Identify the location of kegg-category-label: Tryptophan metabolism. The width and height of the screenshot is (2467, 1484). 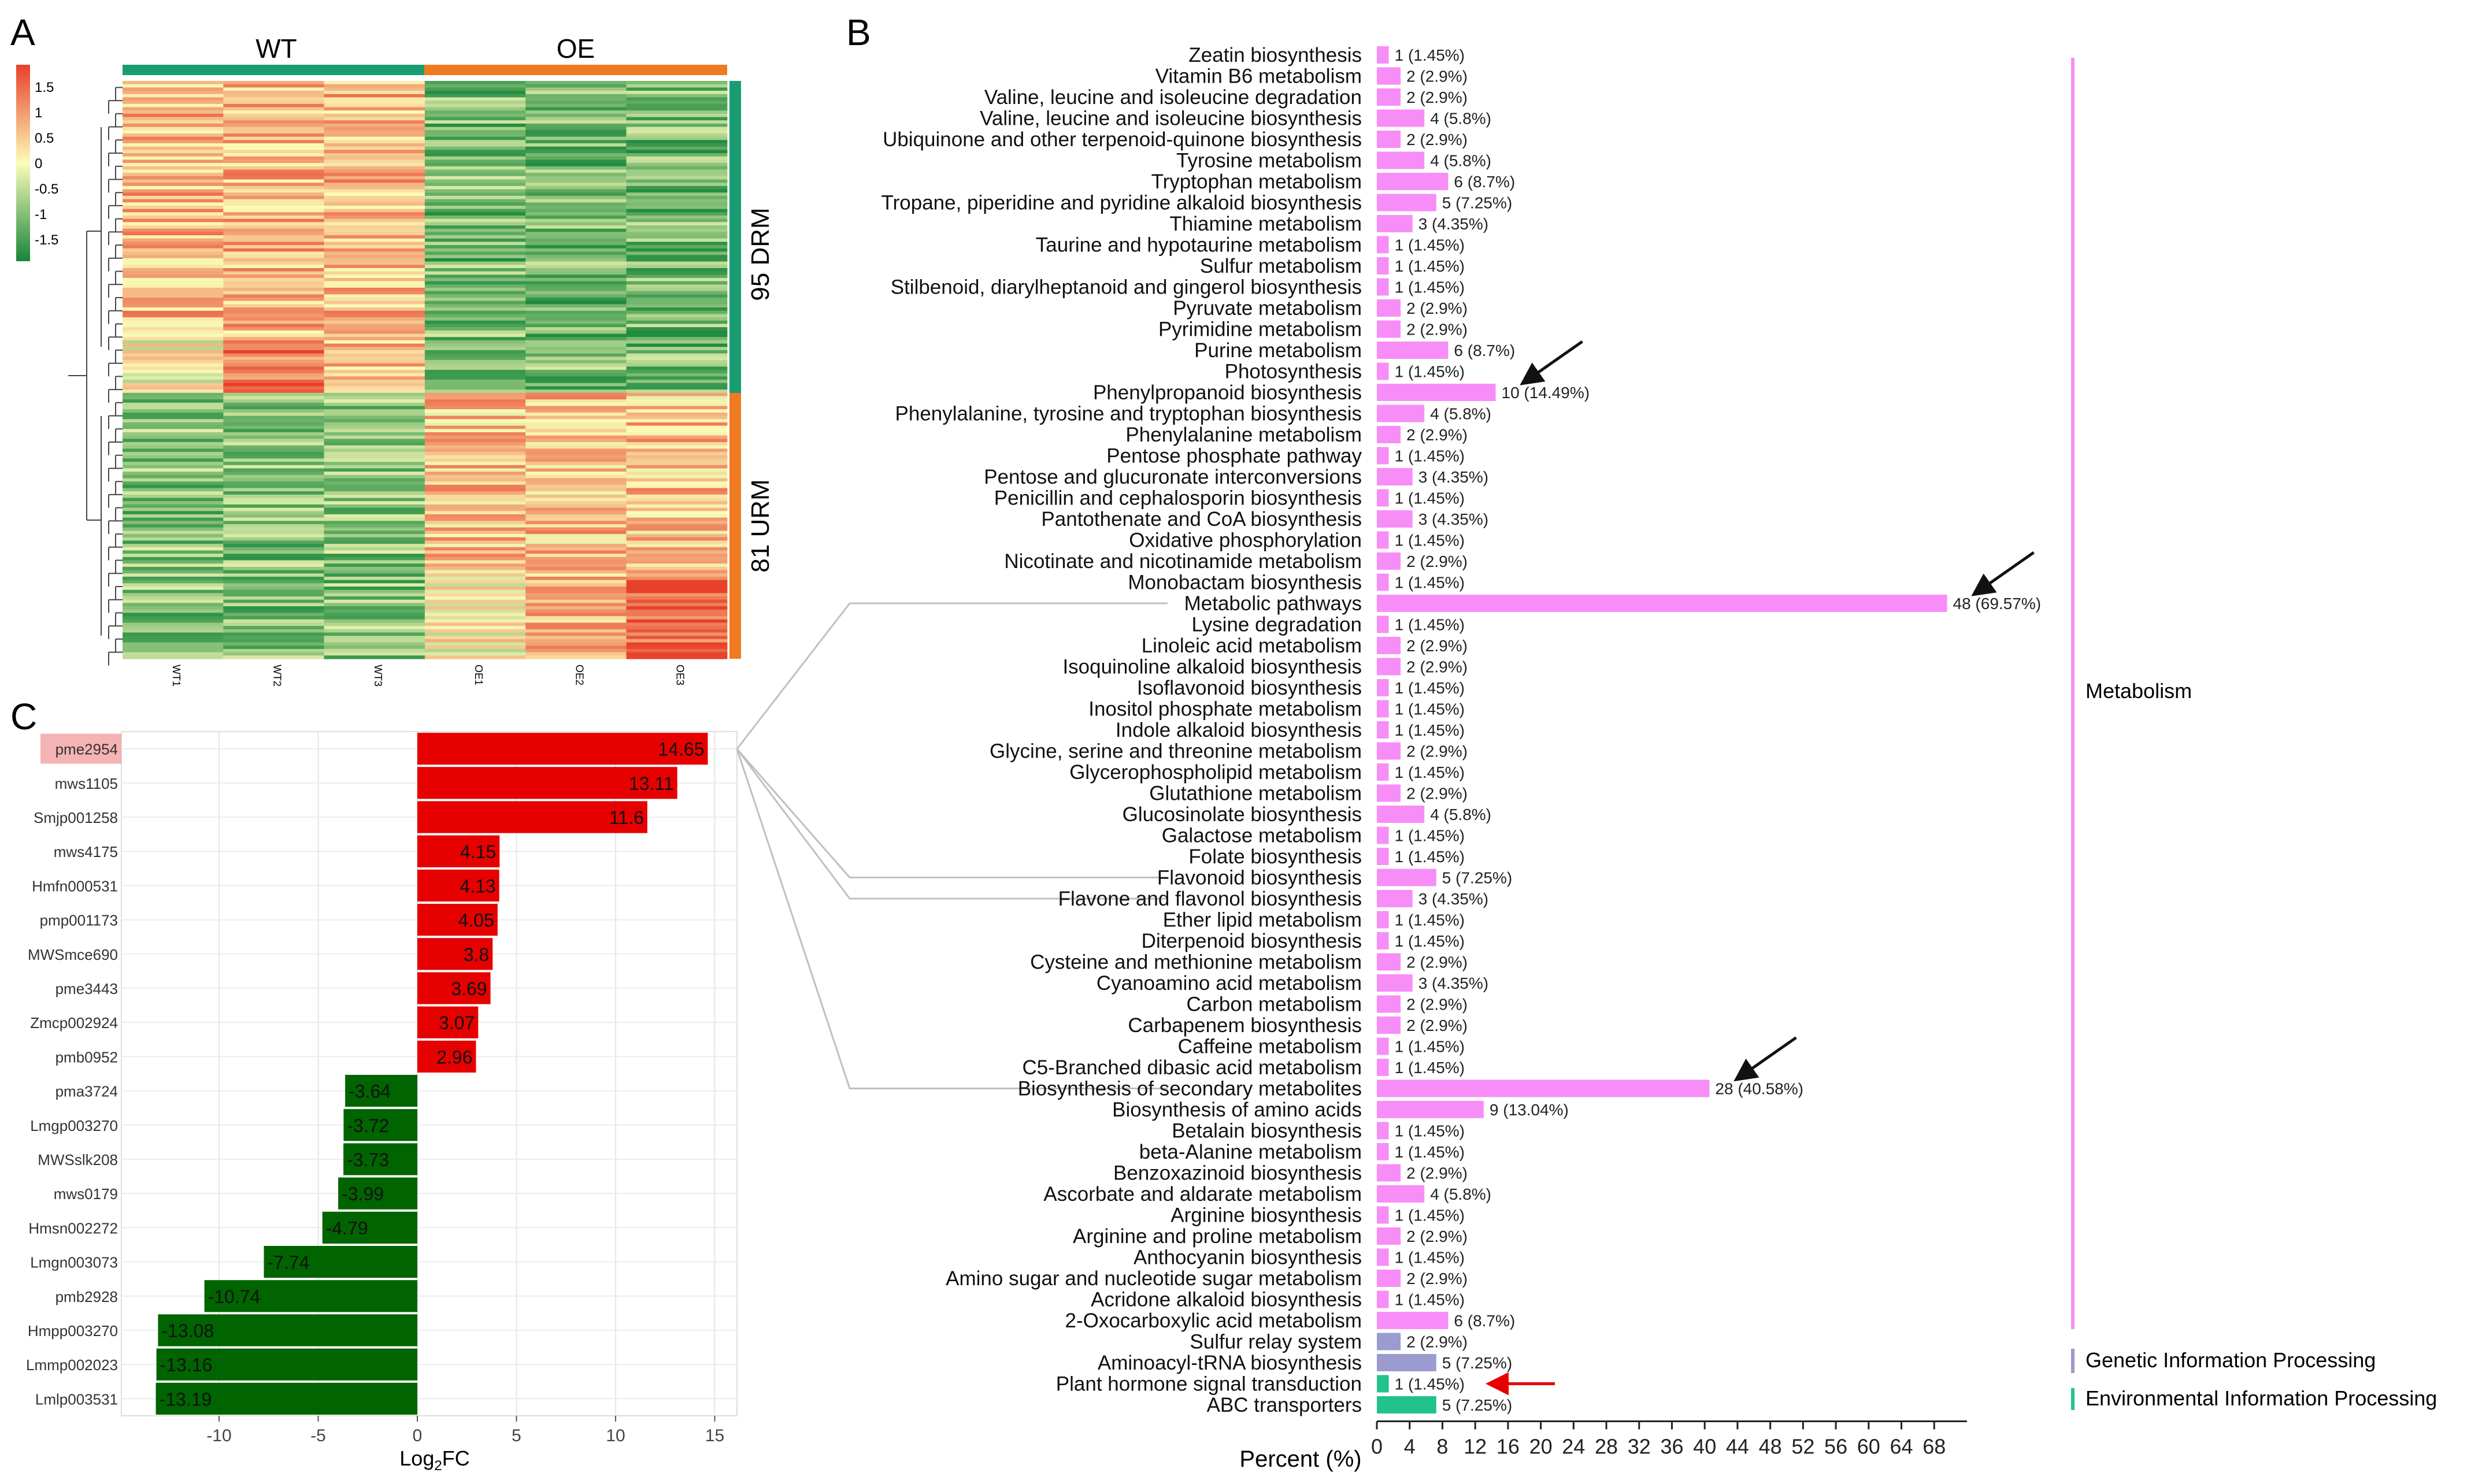
(1256, 181).